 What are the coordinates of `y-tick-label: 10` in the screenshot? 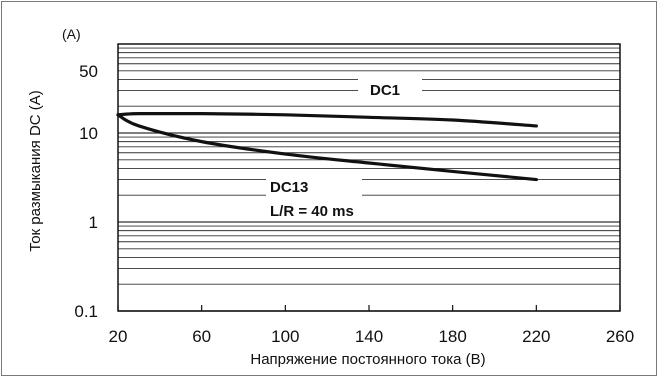 It's located at (88, 133).